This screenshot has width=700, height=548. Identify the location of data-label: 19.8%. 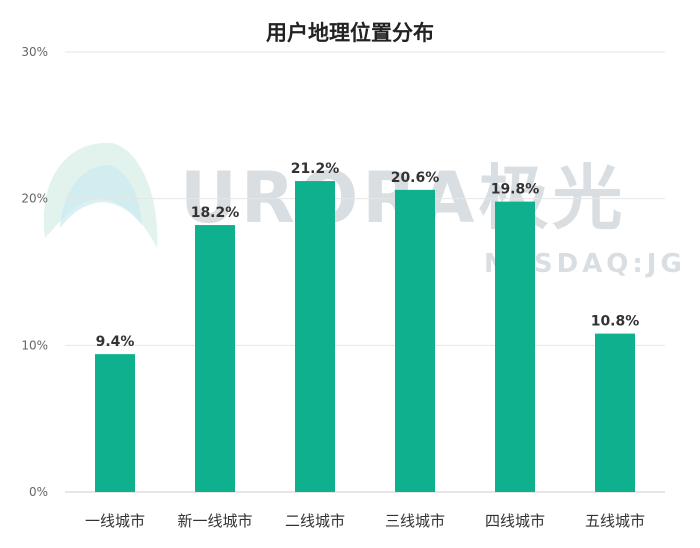
(515, 190).